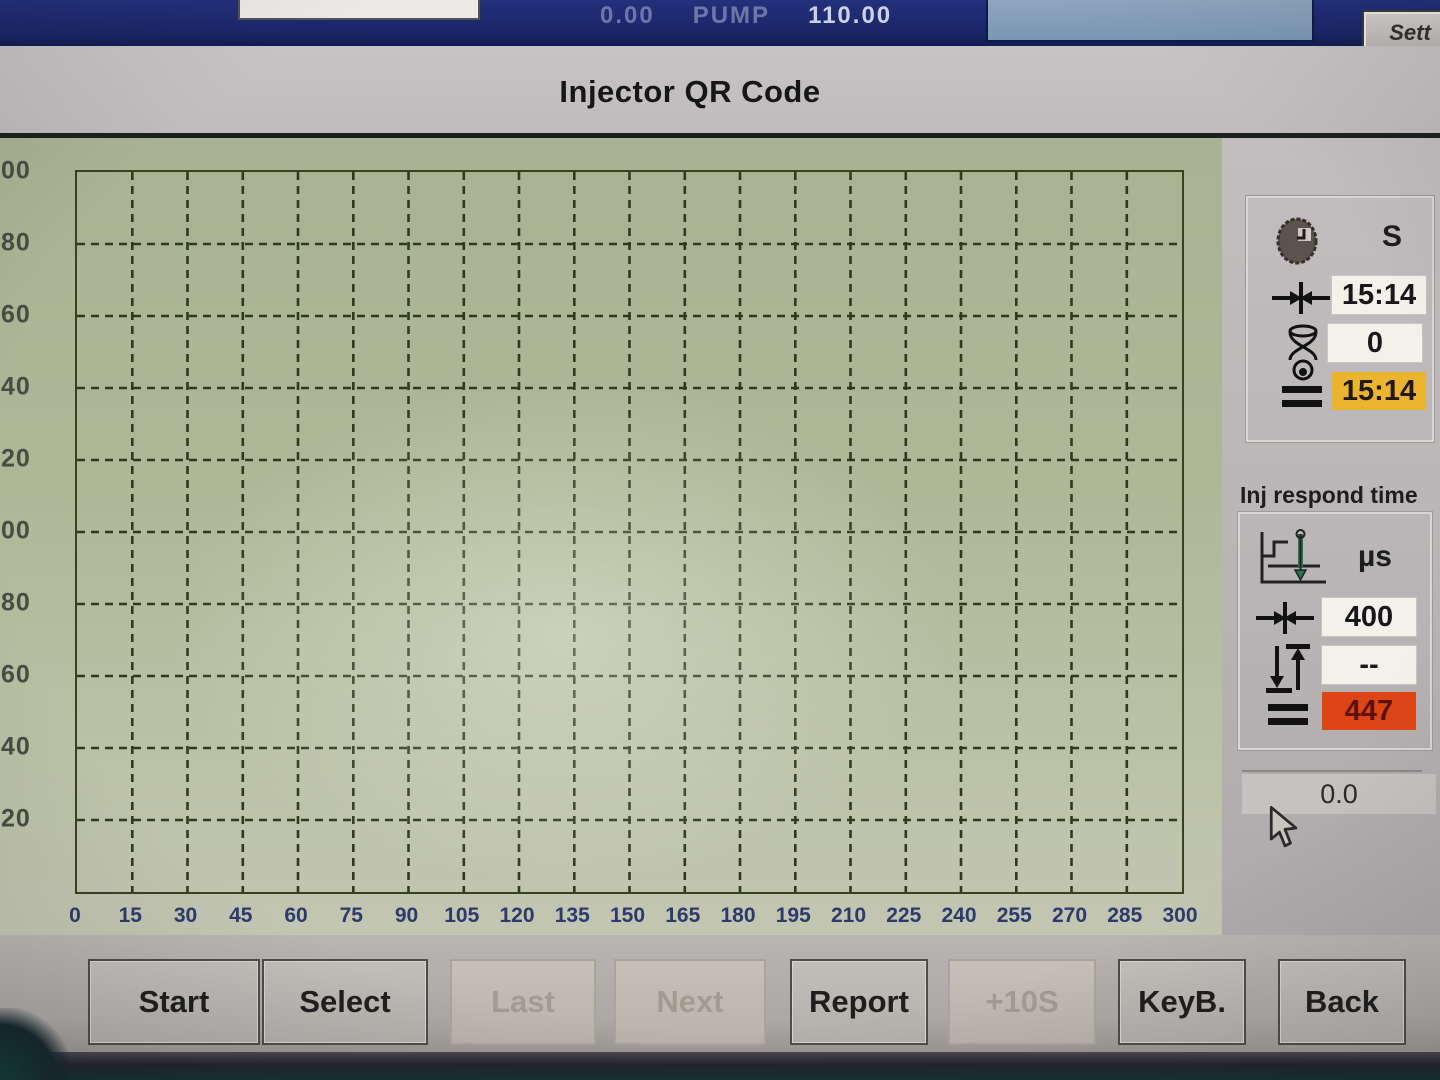 The width and height of the screenshot is (1440, 1080). Describe the element at coordinates (462, 915) in the screenshot. I see `x-tick-label: 105` at that location.